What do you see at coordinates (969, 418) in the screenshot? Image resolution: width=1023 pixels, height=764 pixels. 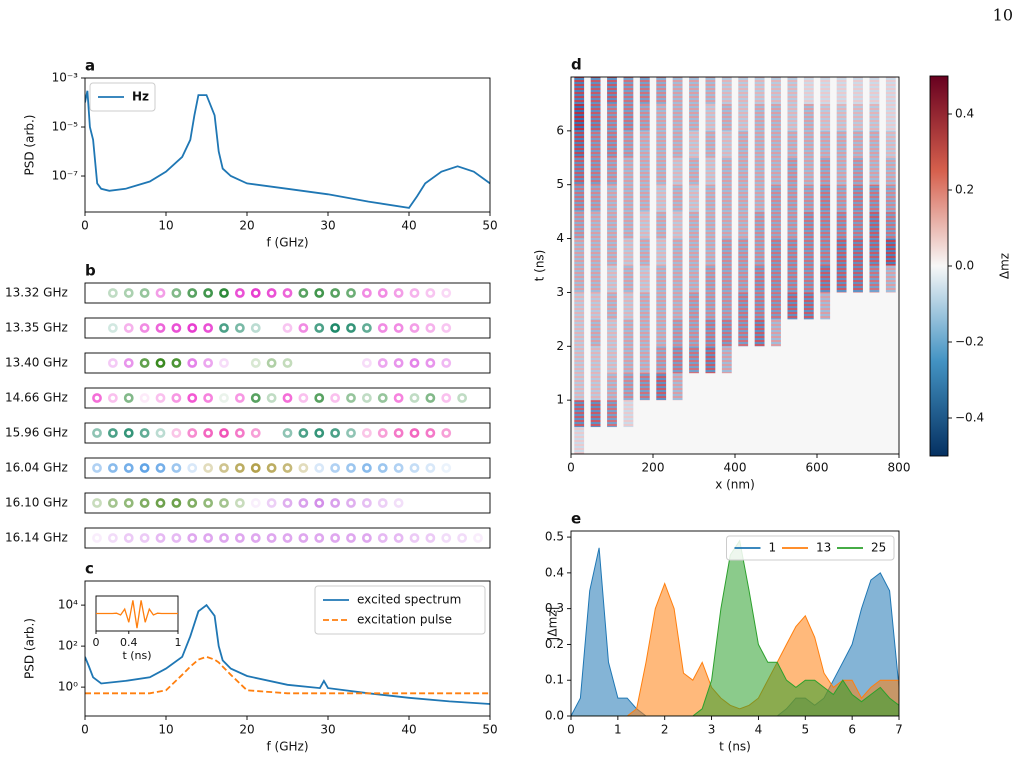 I see `colorbar-tick-label: −0.4` at bounding box center [969, 418].